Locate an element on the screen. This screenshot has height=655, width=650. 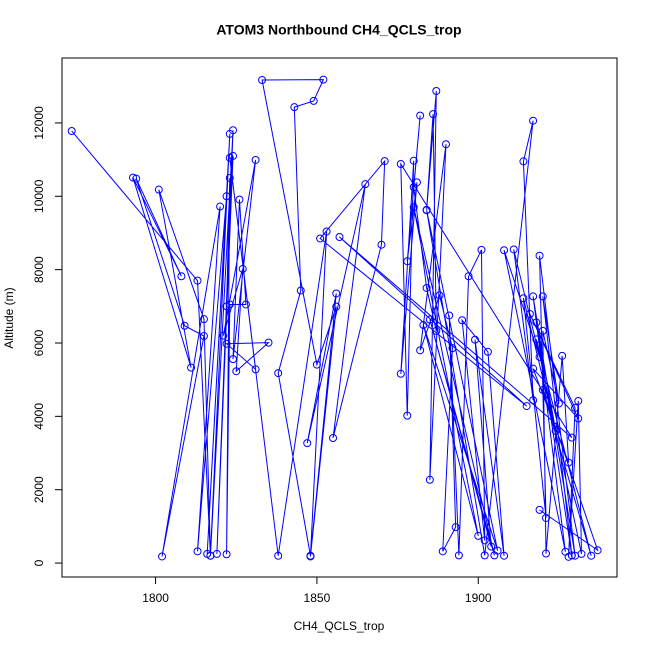
y-tick-label: 2000 is located at coordinates (39, 489).